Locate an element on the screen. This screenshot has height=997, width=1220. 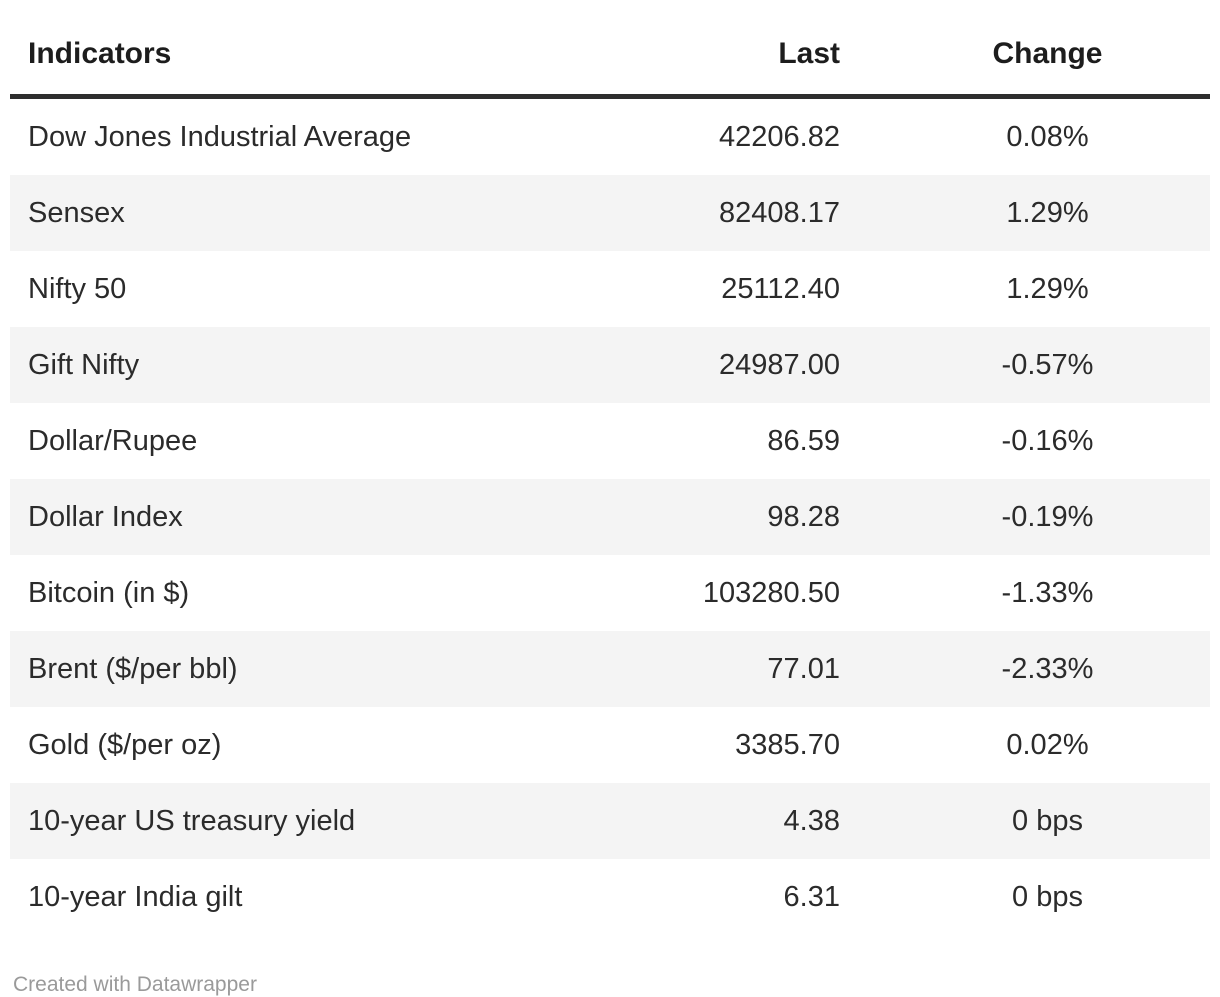
cell-change: -0.57% is located at coordinates (1047, 365).